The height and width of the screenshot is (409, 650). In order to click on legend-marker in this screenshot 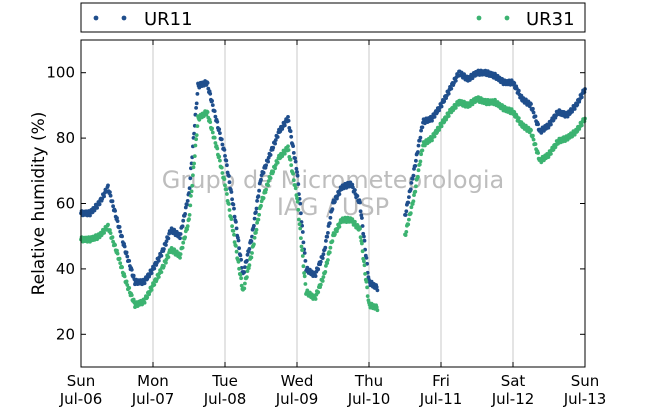, I will do `click(507, 18)`.